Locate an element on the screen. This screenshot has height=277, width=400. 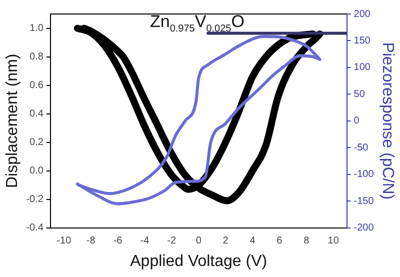
x-tick-label: 0 is located at coordinates (199, 241).